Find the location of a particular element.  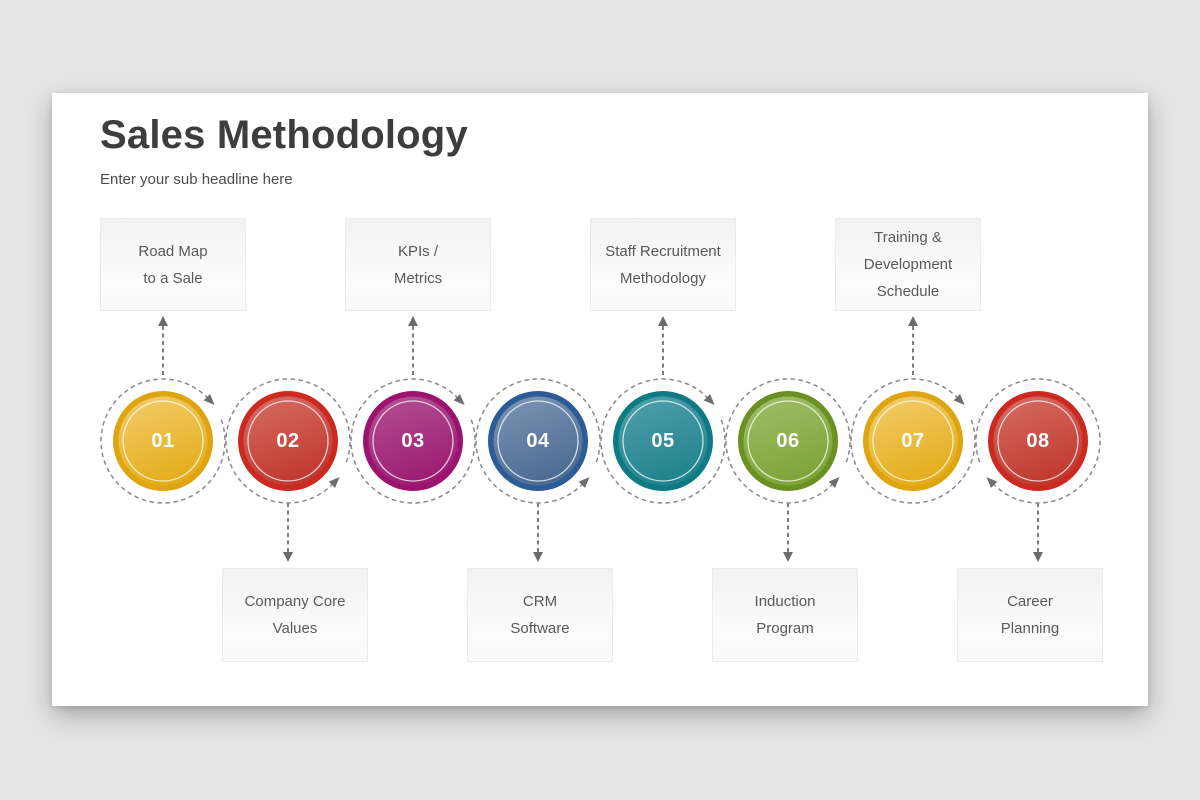

label-line: Planning is located at coordinates (1030, 628).